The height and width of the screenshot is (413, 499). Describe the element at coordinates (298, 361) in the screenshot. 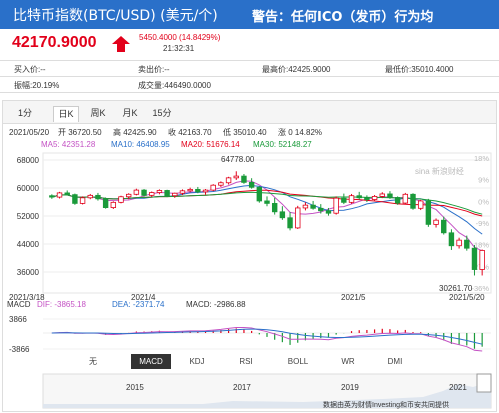

I see `indicator-boll: BOLL` at that location.